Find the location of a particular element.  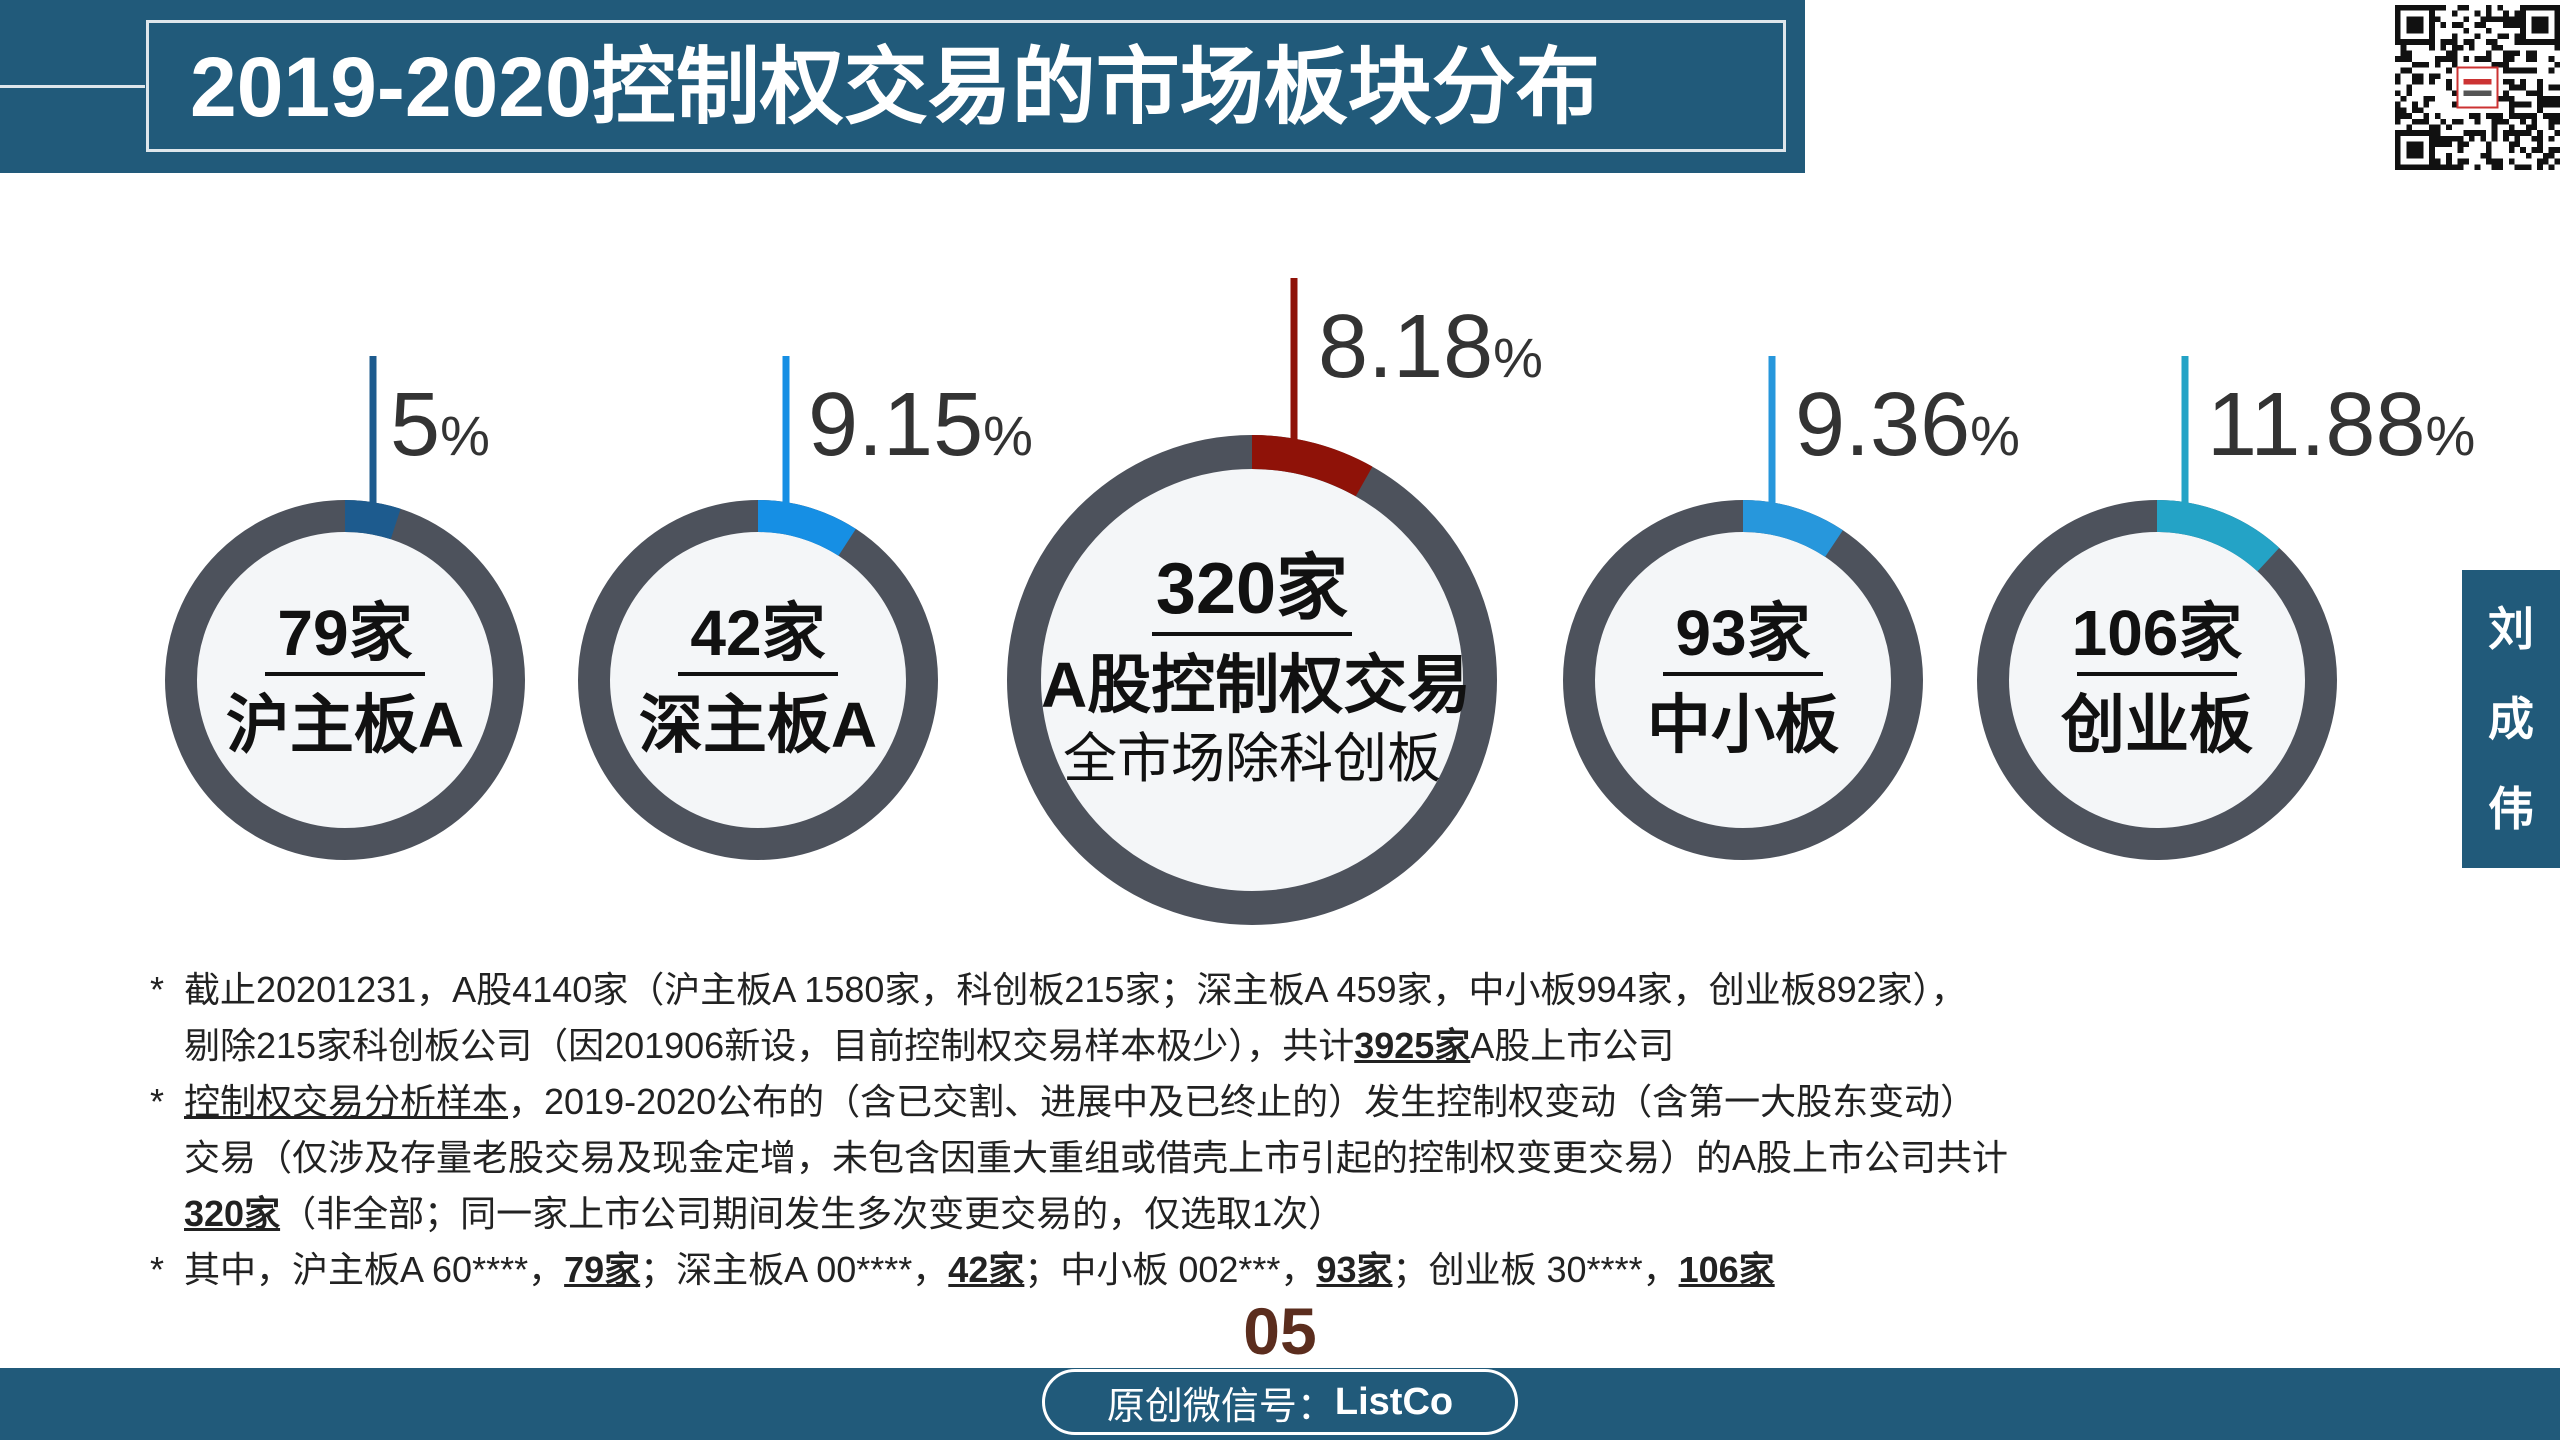

note-2-cont: 320家（非全部；同一家上市公司期间发生多次变更交易的，仅选取1次） is located at coordinates (764, 1213).